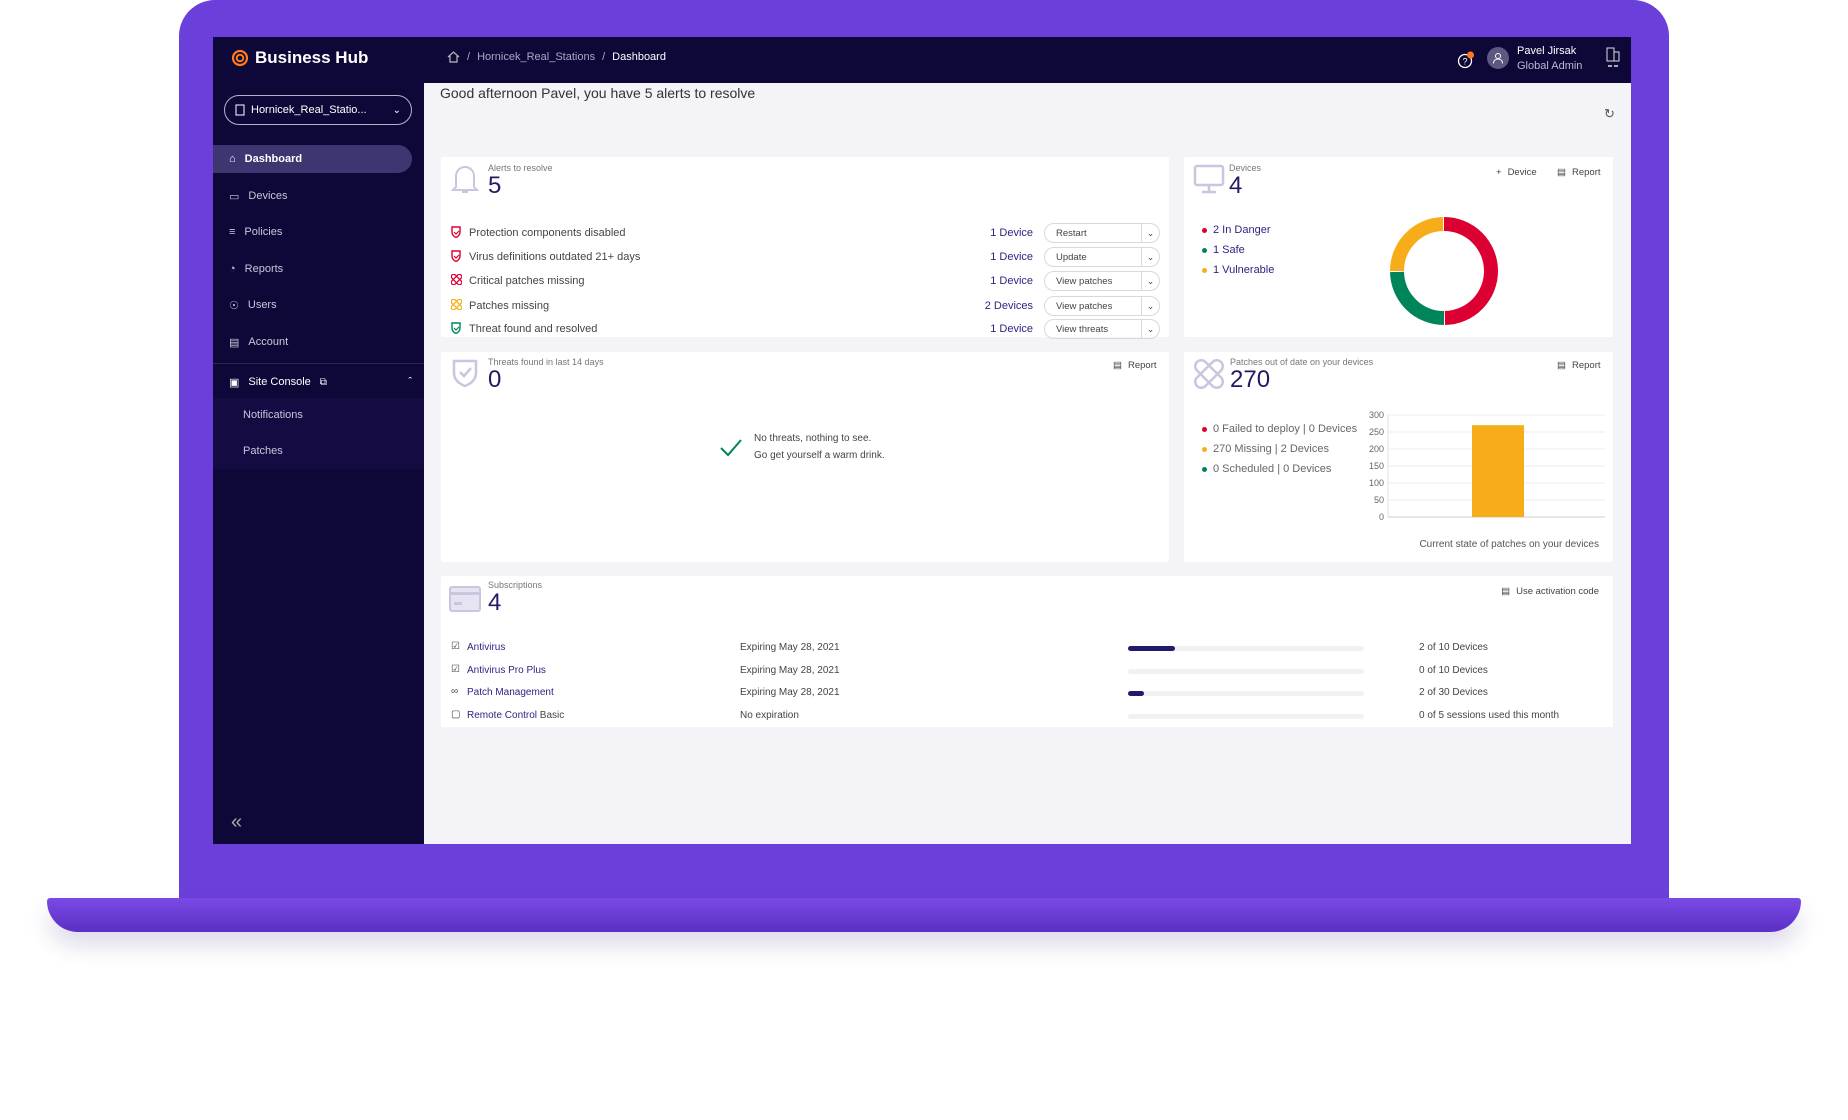  What do you see at coordinates (237, 822) in the screenshot?
I see `collapse-sidebar-icon: «` at bounding box center [237, 822].